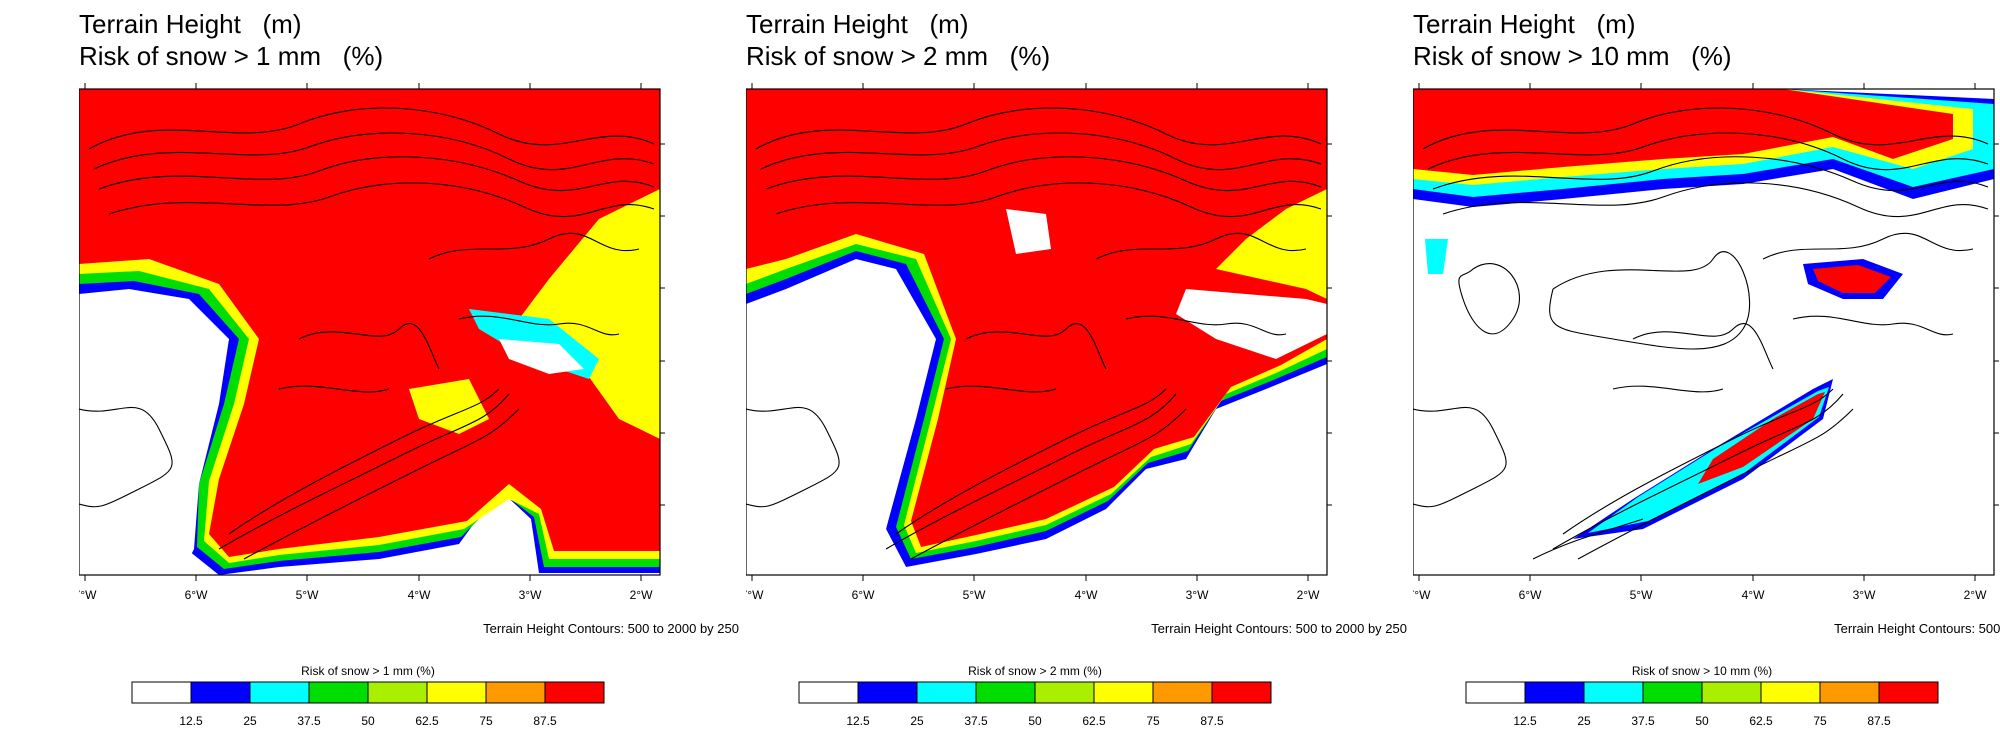 Image resolution: width=2000 pixels, height=735 pixels. I want to click on title-line-2: Risk of snow > 1 mm (%), so click(231, 56).